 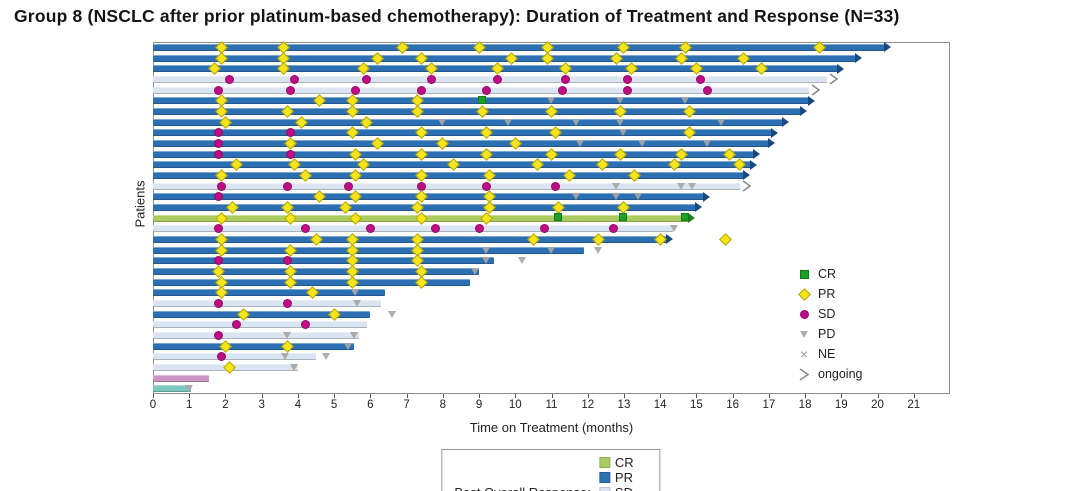 What do you see at coordinates (841, 405) in the screenshot?
I see `x-tick-label: 19` at bounding box center [841, 405].